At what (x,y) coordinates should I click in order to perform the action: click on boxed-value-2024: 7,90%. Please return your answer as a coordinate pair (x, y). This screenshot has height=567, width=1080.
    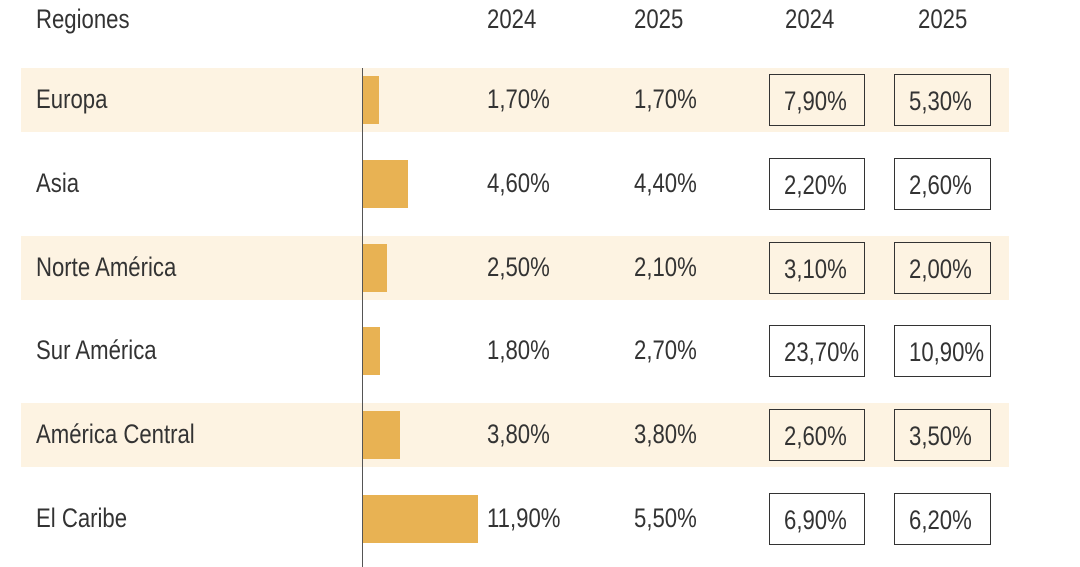
    Looking at the image, I should click on (817, 100).